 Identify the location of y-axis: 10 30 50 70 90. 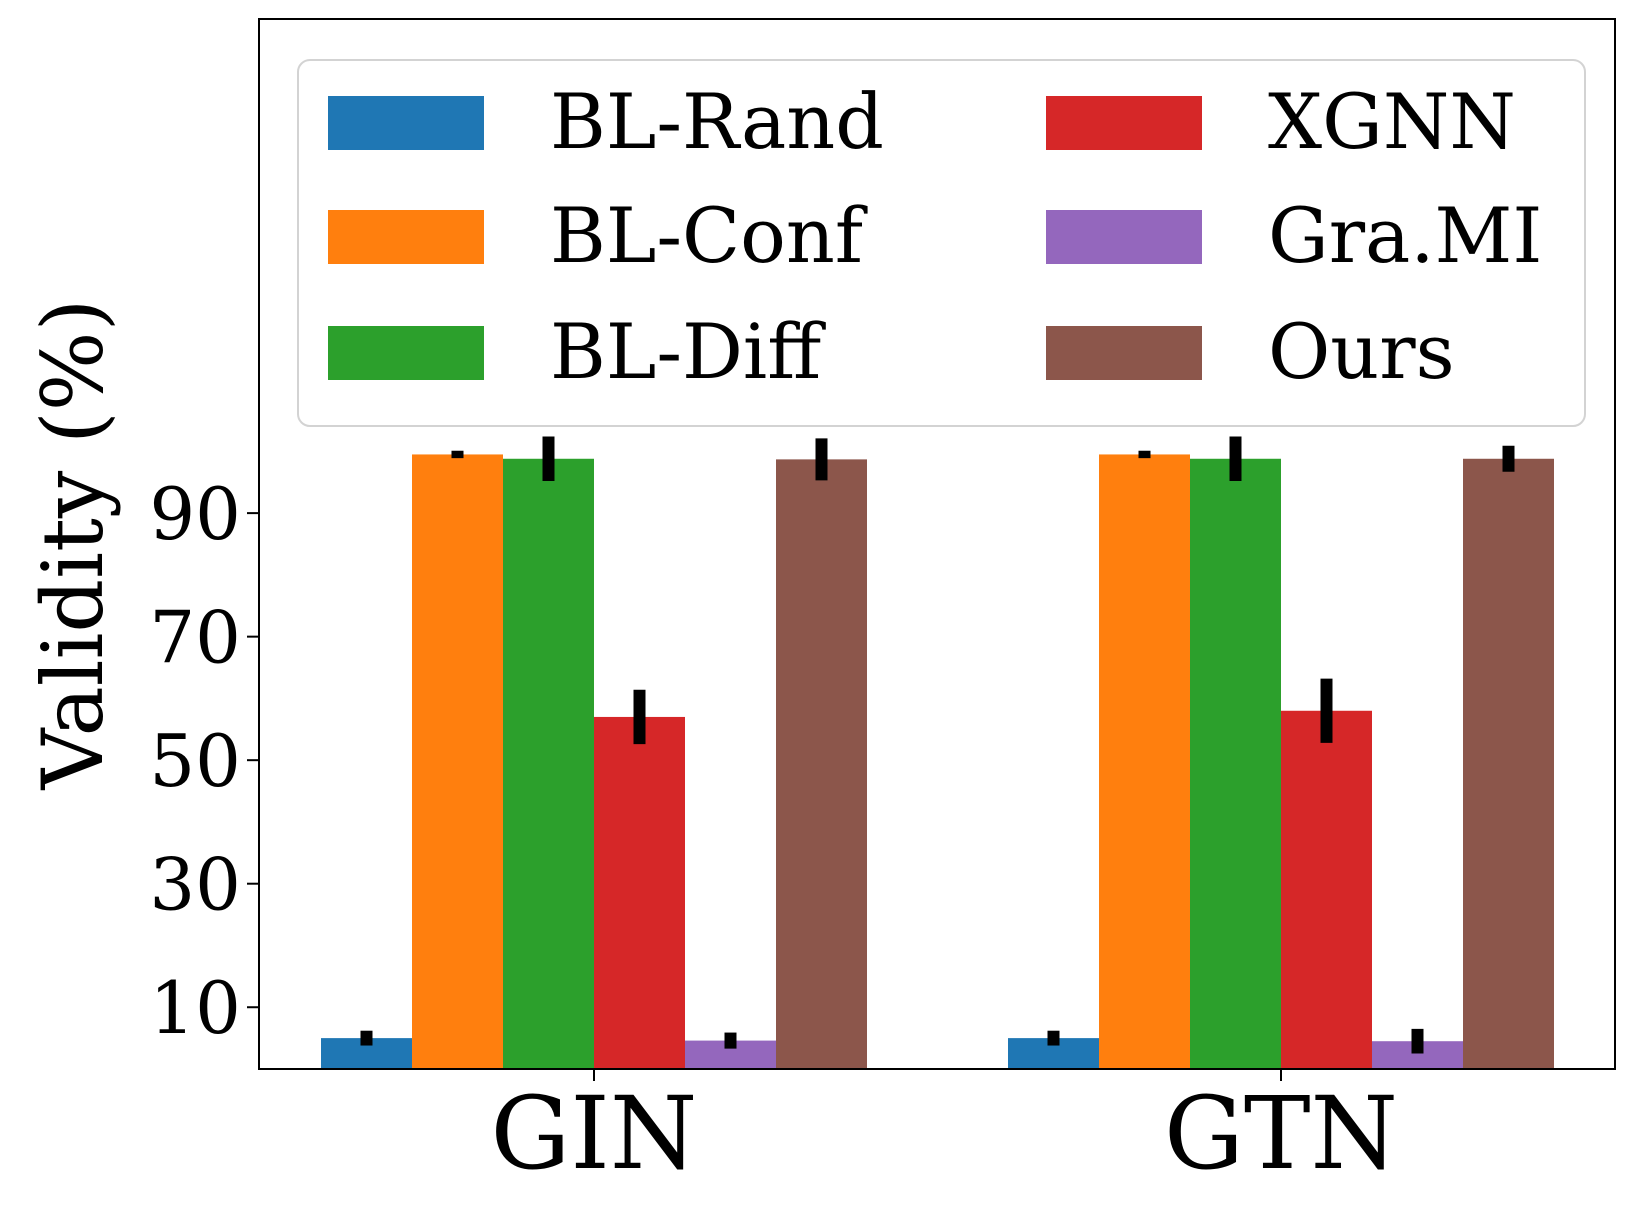
(204, 761).